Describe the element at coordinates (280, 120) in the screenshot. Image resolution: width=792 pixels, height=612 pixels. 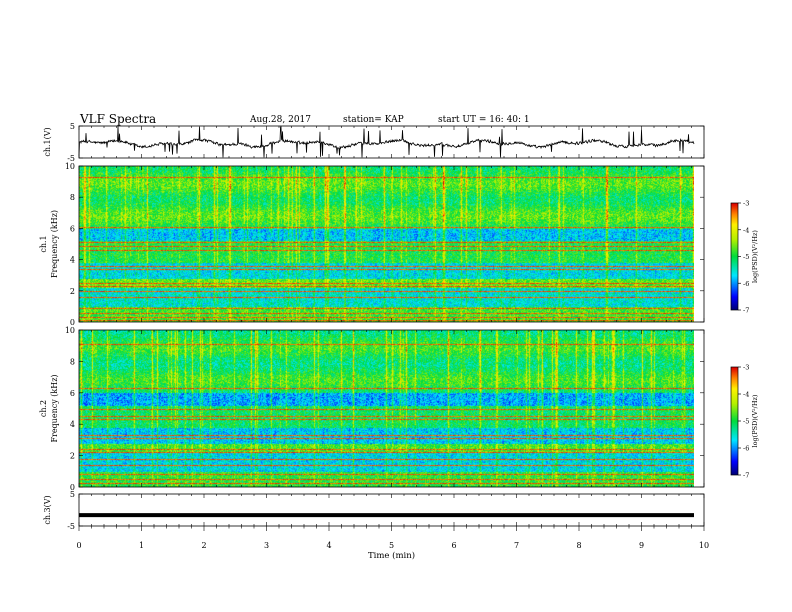
I see `chart-date: Aug.28, 2017` at that location.